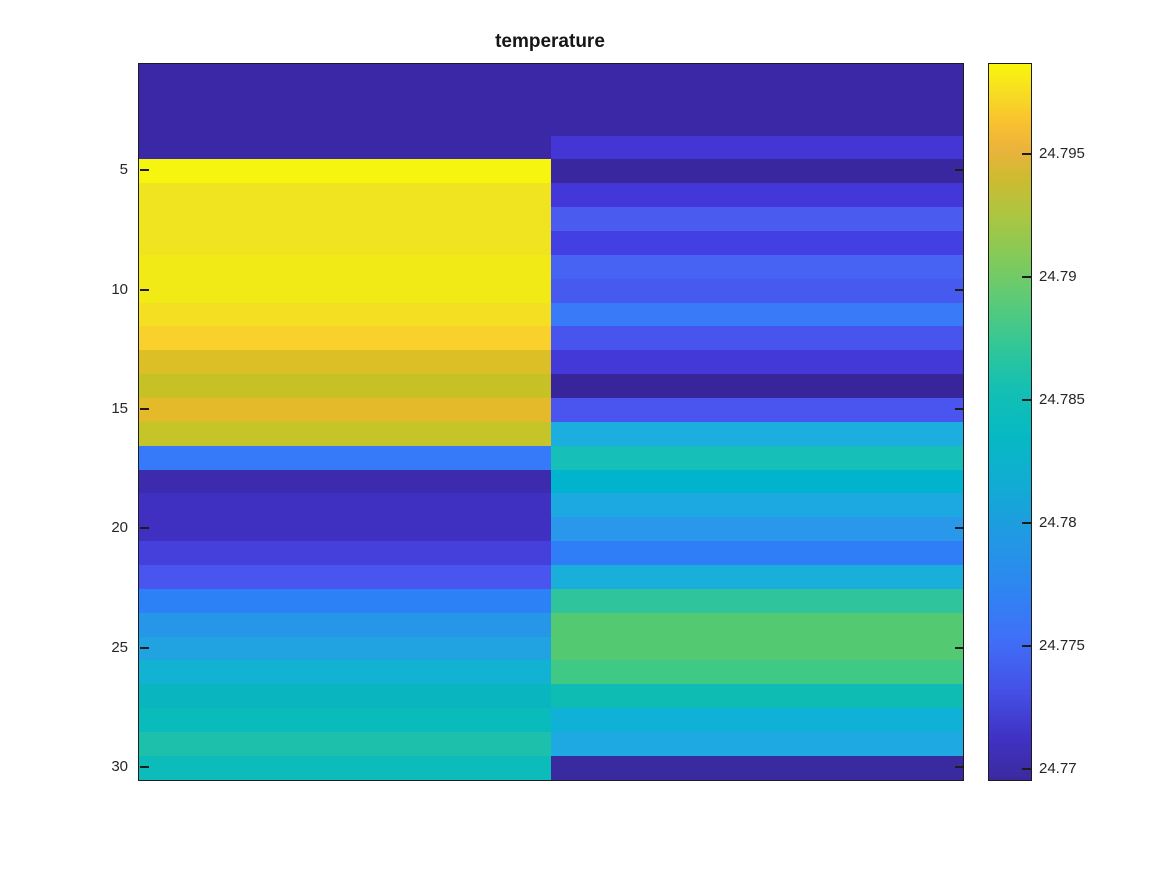 This screenshot has height=875, width=1167. I want to click on y-tick-label: 30, so click(119, 767).